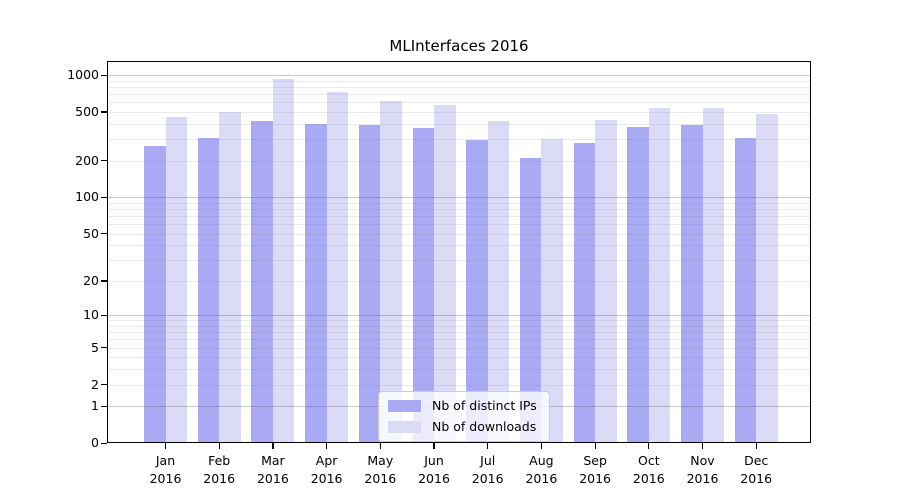  What do you see at coordinates (91, 280) in the screenshot?
I see `y-tick-label: 20` at bounding box center [91, 280].